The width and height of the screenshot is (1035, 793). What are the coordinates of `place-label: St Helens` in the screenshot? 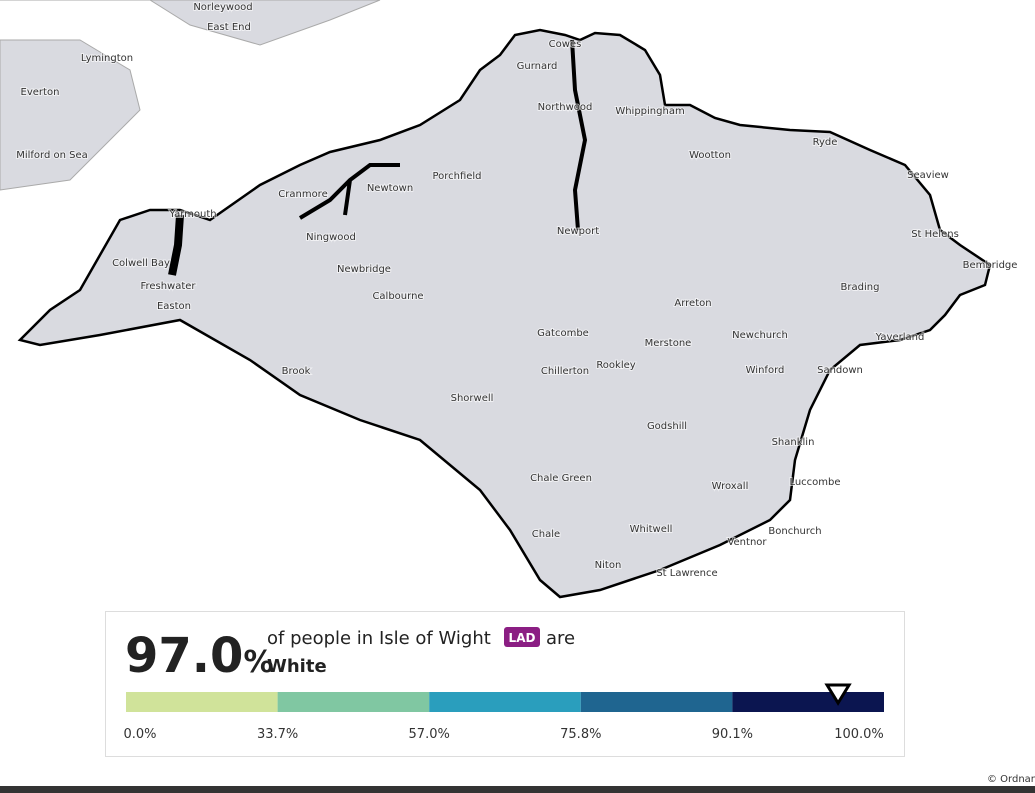 It's located at (935, 234).